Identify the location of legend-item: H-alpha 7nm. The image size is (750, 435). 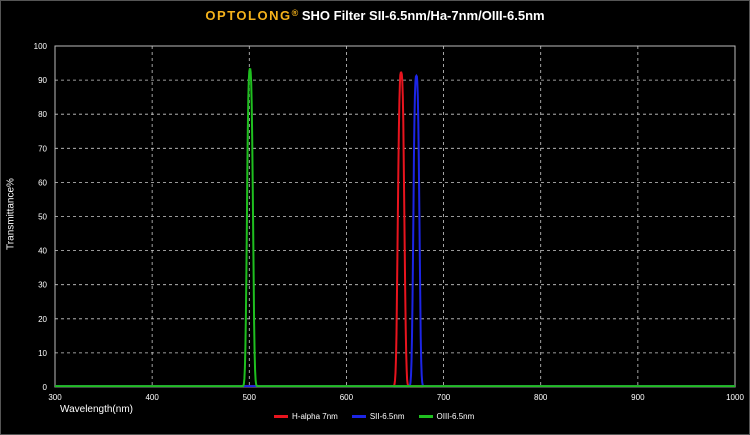
(306, 416).